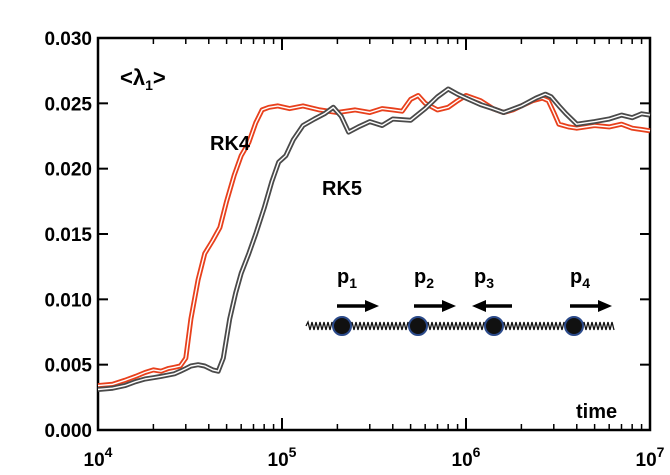 Image resolution: width=670 pixels, height=475 pixels. I want to click on y-tick-label: 0.005, so click(68, 366).